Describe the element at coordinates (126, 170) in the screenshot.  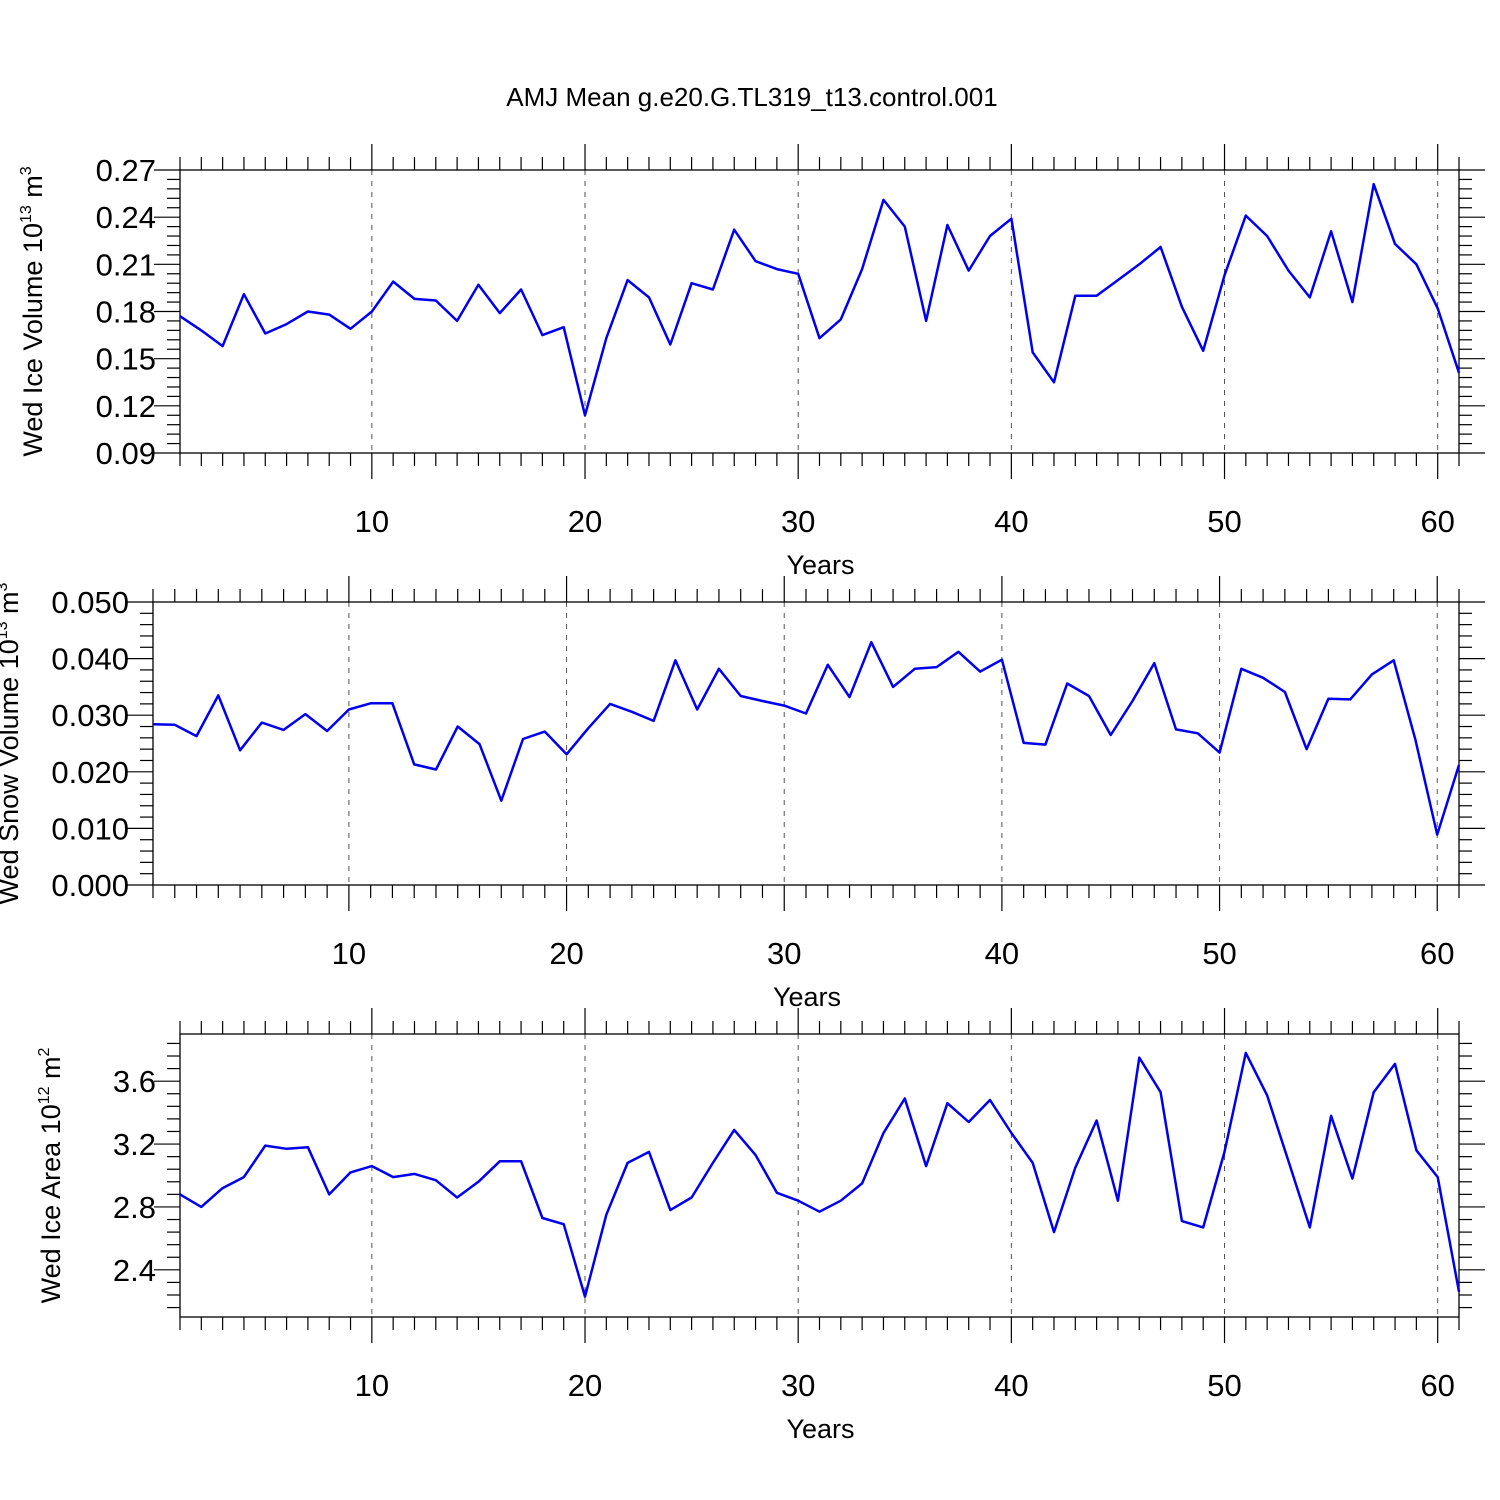
I see `y-tick-label: 0.27` at that location.